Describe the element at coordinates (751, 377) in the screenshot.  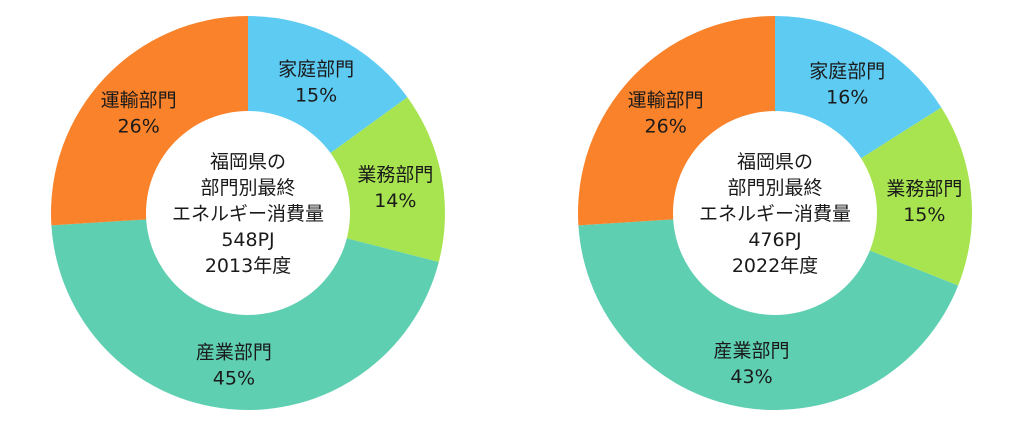
I see `slice-percent-label: 43%` at that location.